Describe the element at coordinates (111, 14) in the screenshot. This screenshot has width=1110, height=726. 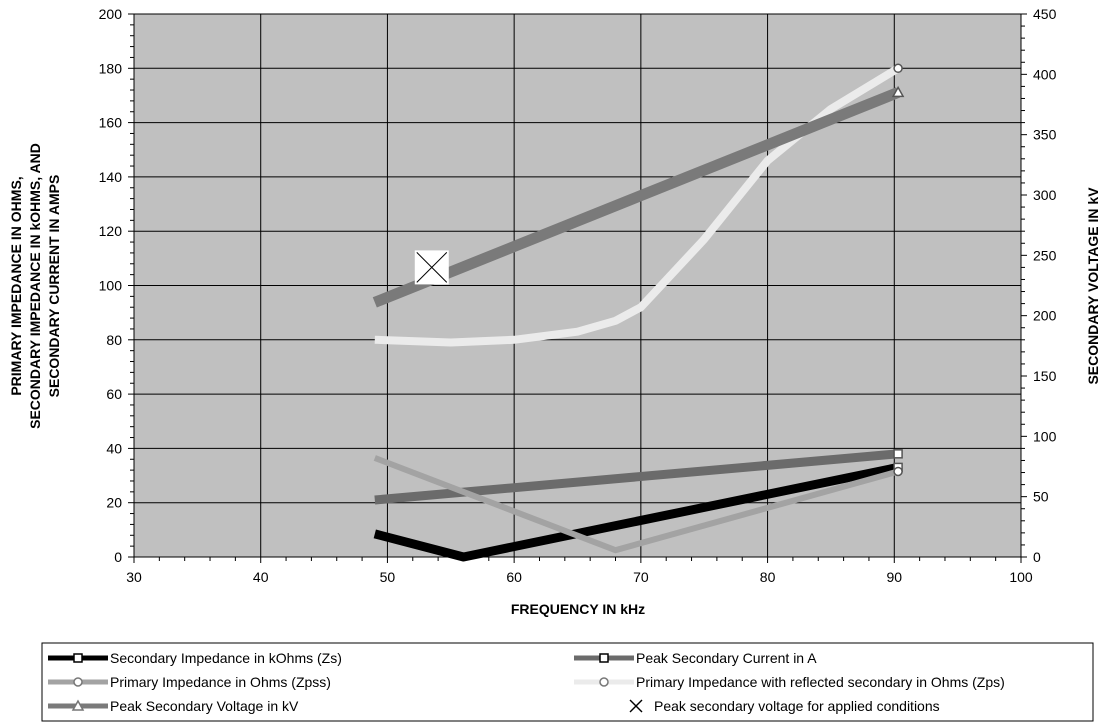
I see `y-tick-label: 200` at that location.